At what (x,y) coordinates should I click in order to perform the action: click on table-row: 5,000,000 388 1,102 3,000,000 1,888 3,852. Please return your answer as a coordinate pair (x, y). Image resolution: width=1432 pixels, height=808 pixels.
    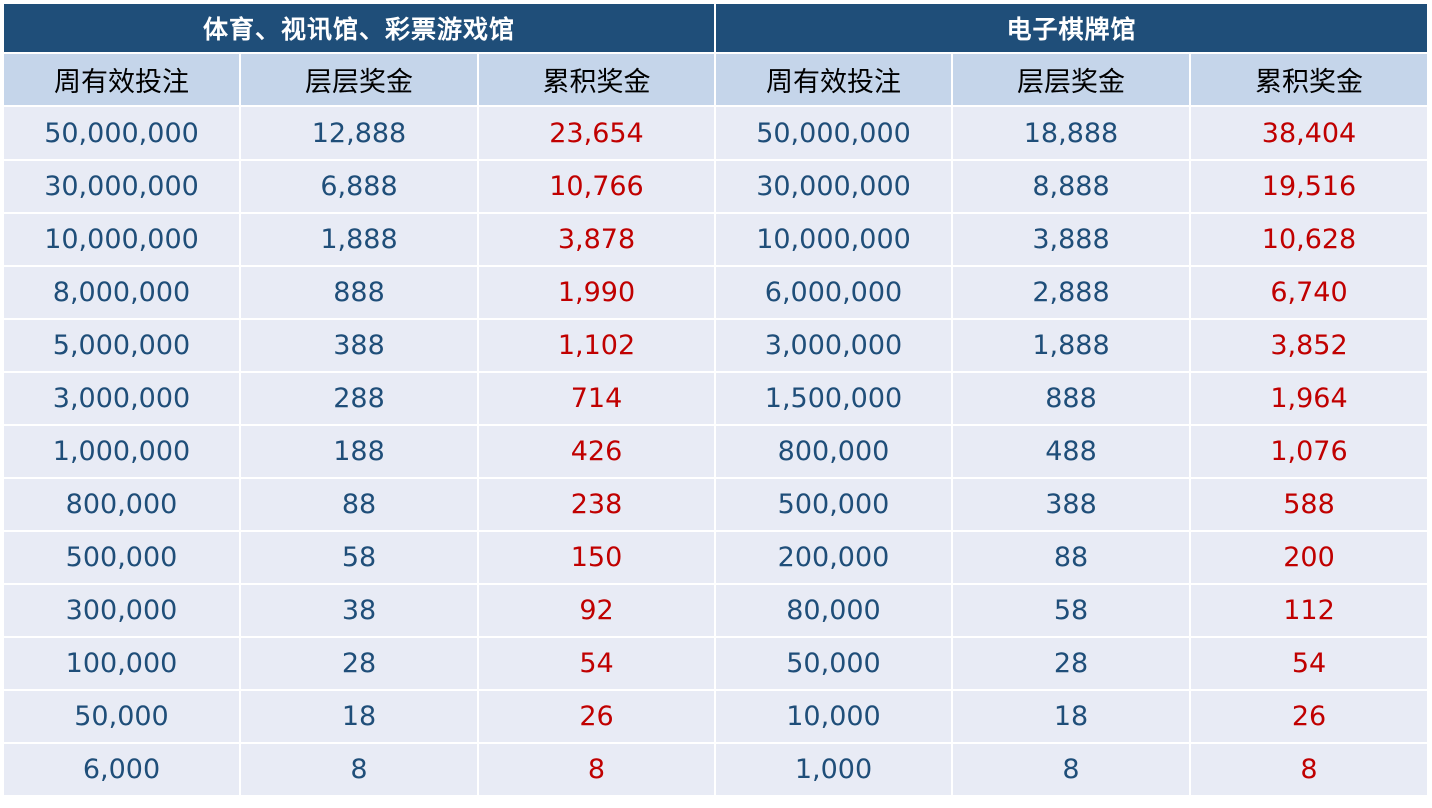
    Looking at the image, I should click on (716, 345).